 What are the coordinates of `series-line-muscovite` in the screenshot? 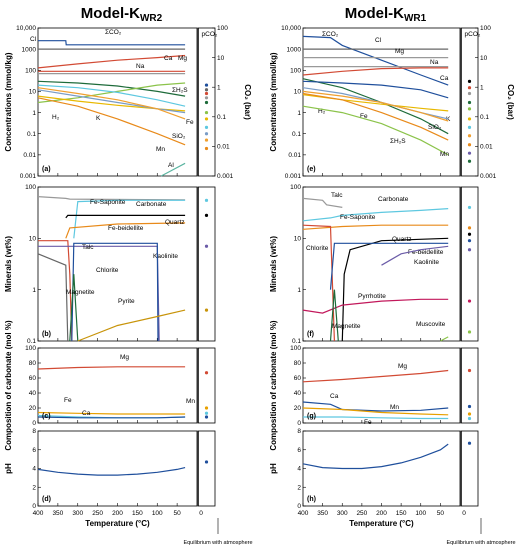 It's located at (444, 339).